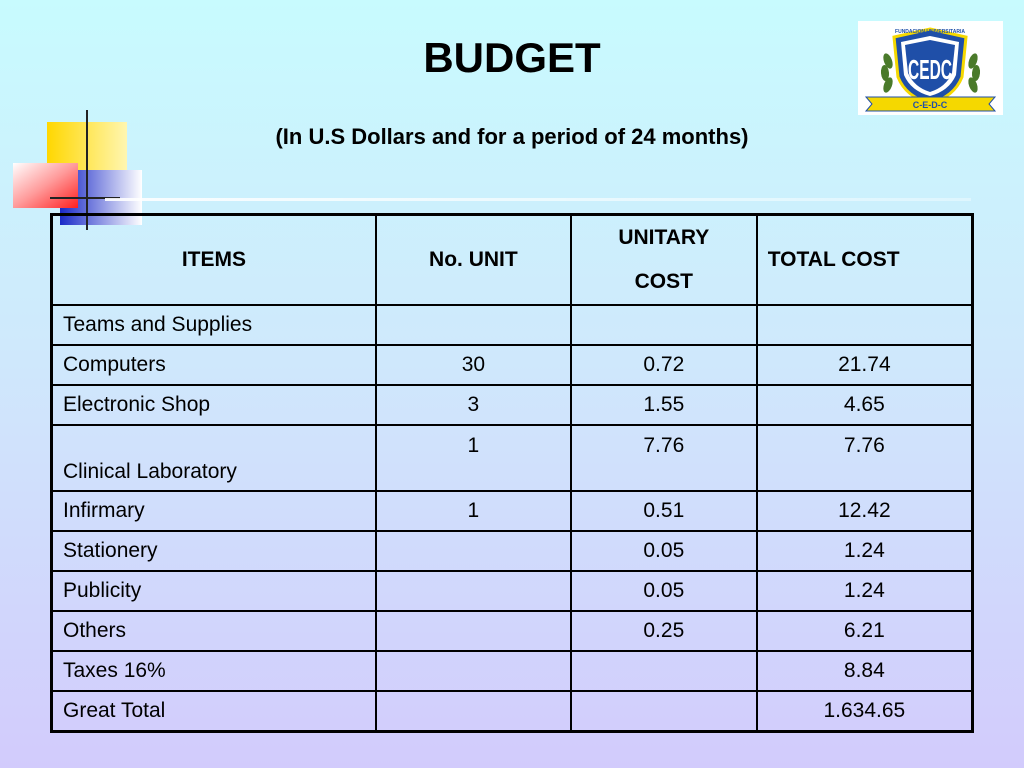 This screenshot has height=768, width=1024. I want to click on title-divider, so click(538, 199).